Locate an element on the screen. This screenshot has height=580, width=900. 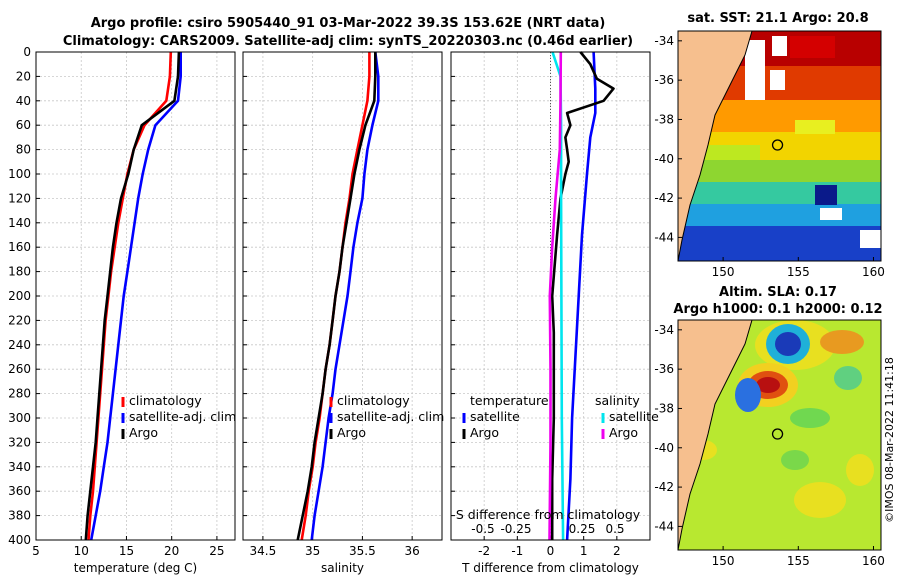
x-tick-label: 5 is located at coordinates (36, 551).